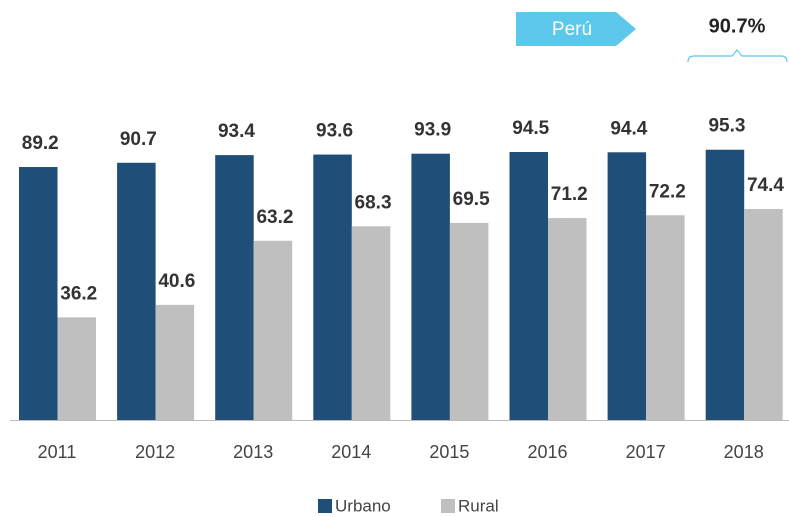 This screenshot has width=789, height=517. What do you see at coordinates (471, 199) in the screenshot?
I see `value-label: 69.5` at bounding box center [471, 199].